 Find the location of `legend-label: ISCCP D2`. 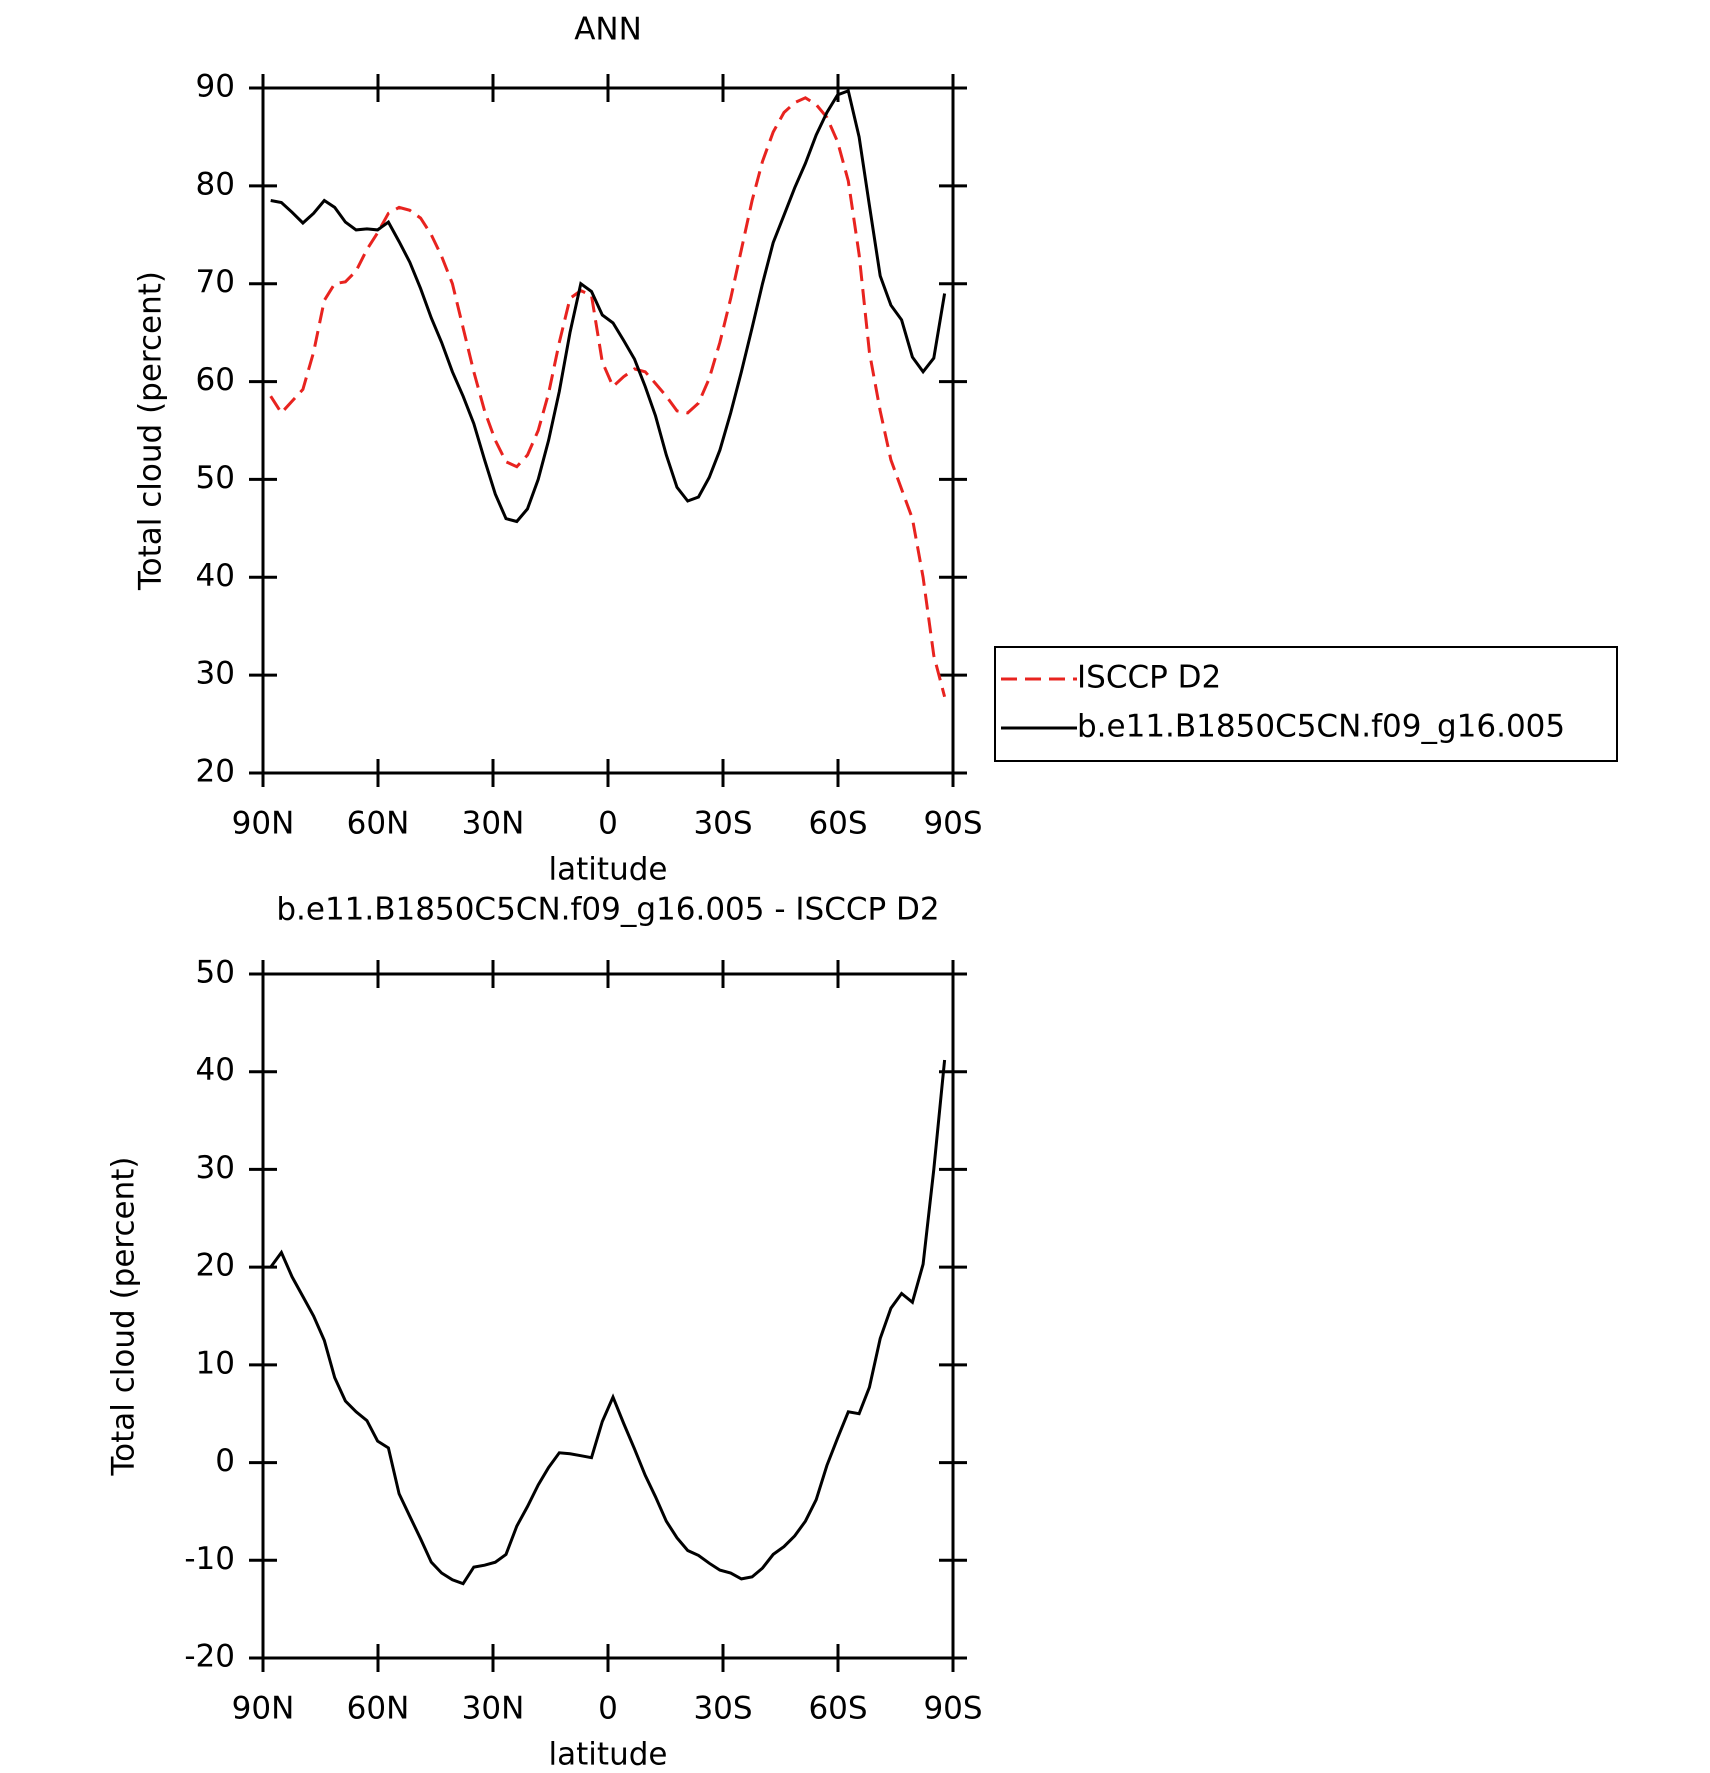

legend-label: ISCCP D2 is located at coordinates (1149, 678).